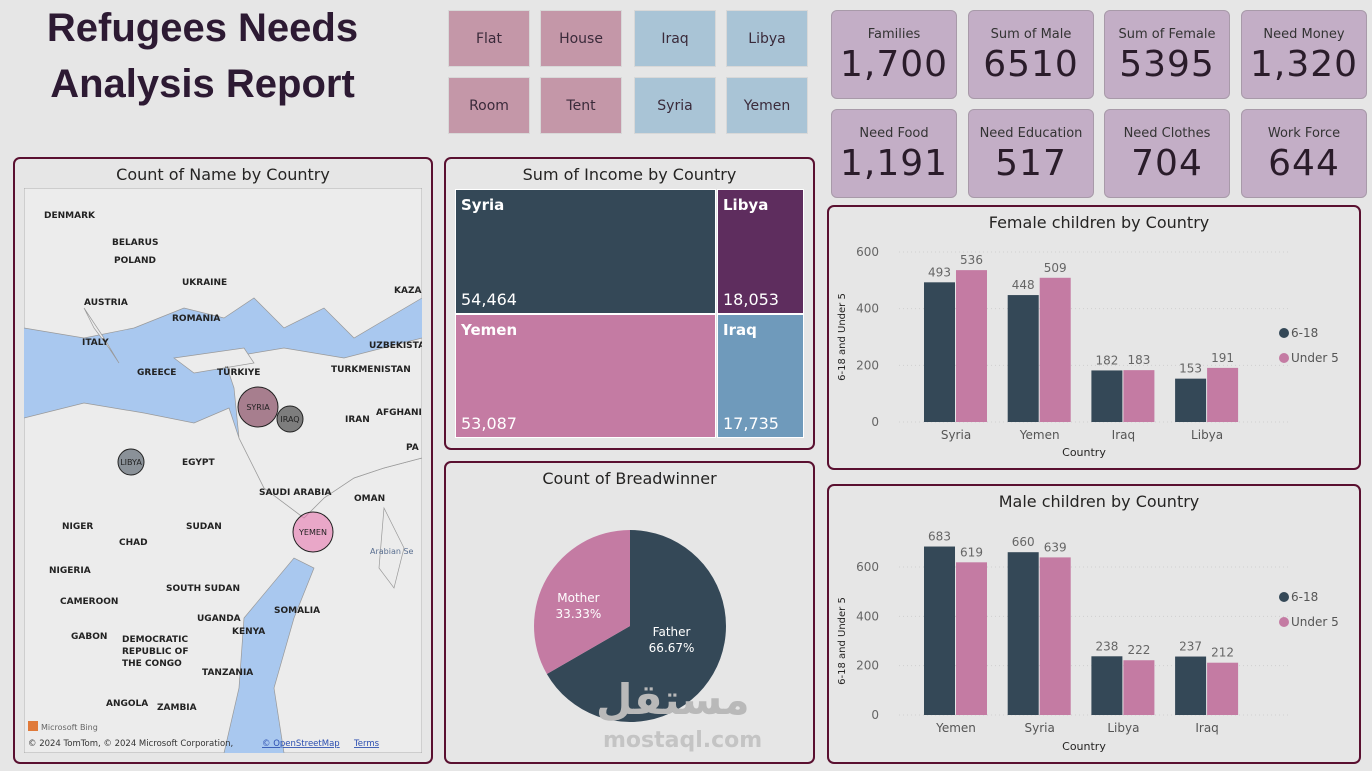  What do you see at coordinates (672, 632) in the screenshot?
I see `pie-label-name: Father` at bounding box center [672, 632].